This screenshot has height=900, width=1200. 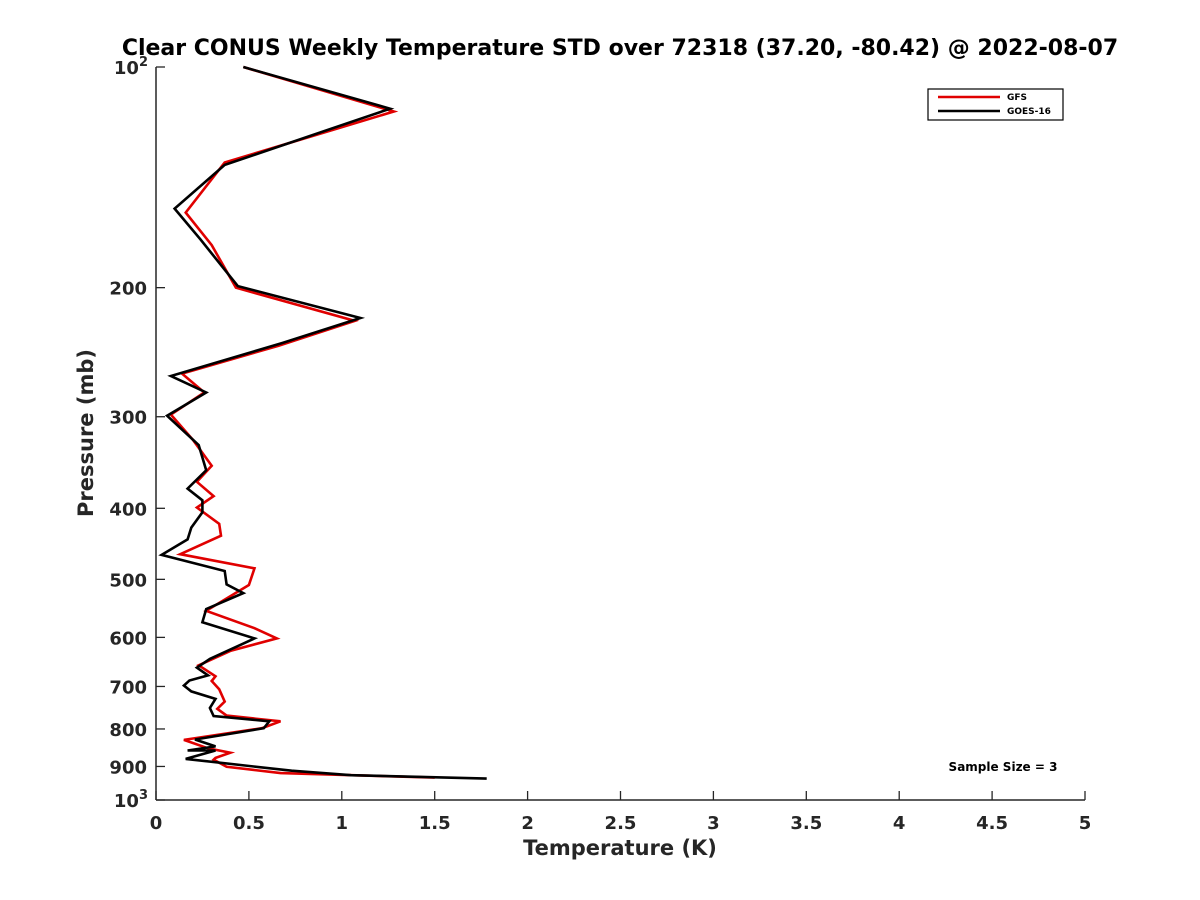 What do you see at coordinates (249, 823) in the screenshot?
I see `x-tick-label: 0.5` at bounding box center [249, 823].